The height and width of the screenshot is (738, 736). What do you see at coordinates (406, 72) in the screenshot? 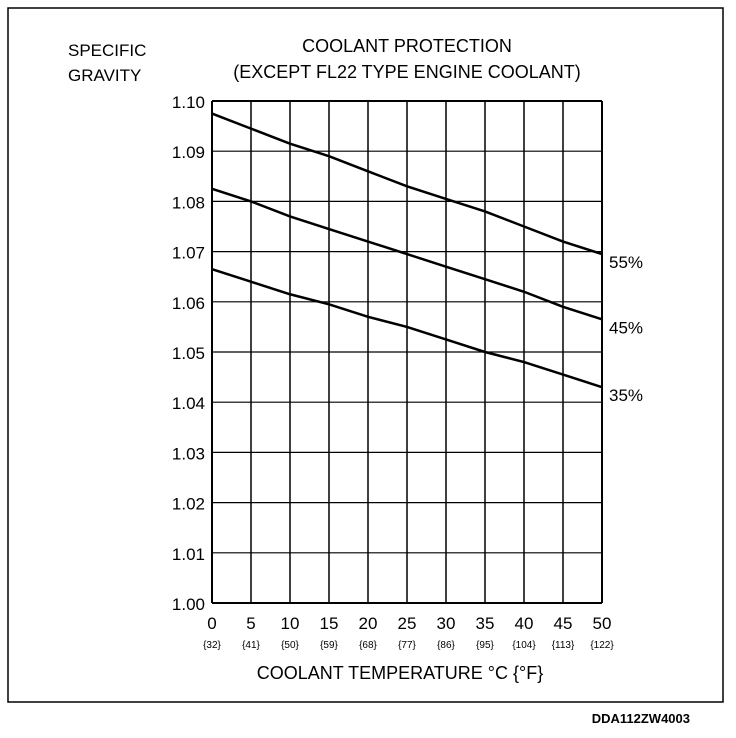
I see `chart-subtitle: (EXCEPT FL22 TYPE ENGINE COOLANT)` at bounding box center [406, 72].